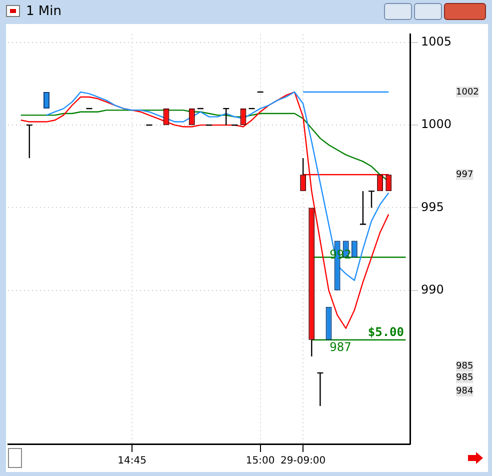  What do you see at coordinates (260, 461) in the screenshot?
I see `x-tick-label: 15:00` at bounding box center [260, 461].